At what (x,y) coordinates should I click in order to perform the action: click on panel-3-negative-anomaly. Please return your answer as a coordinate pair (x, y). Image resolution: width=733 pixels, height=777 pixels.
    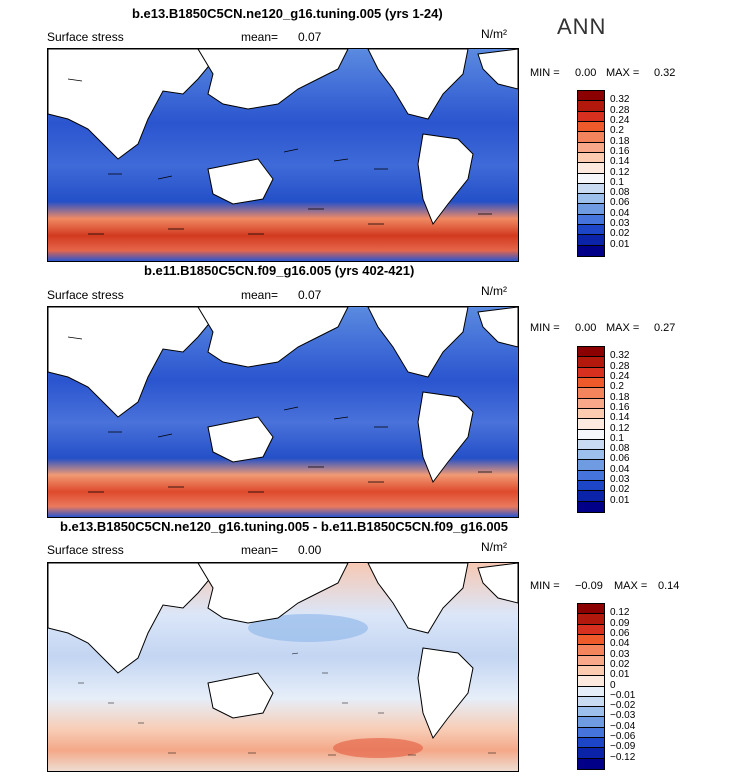
    Looking at the image, I should click on (308, 628).